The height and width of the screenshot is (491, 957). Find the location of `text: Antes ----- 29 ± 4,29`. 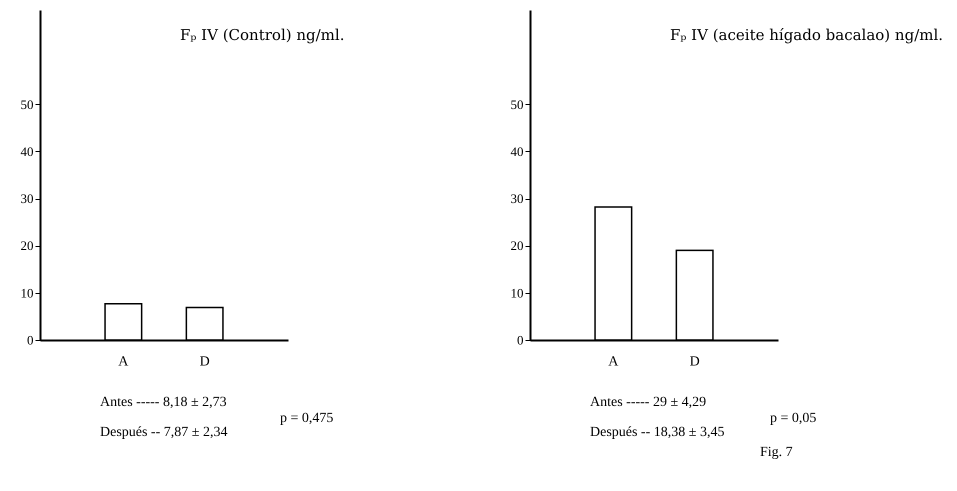

text: Antes ----- 29 ± 4,29 is located at coordinates (648, 402).